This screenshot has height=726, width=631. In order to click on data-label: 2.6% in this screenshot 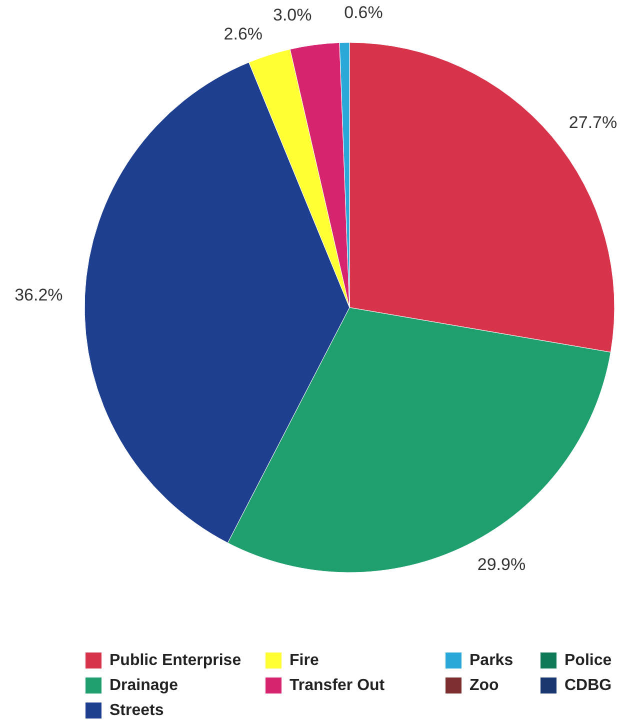, I will do `click(243, 34)`.